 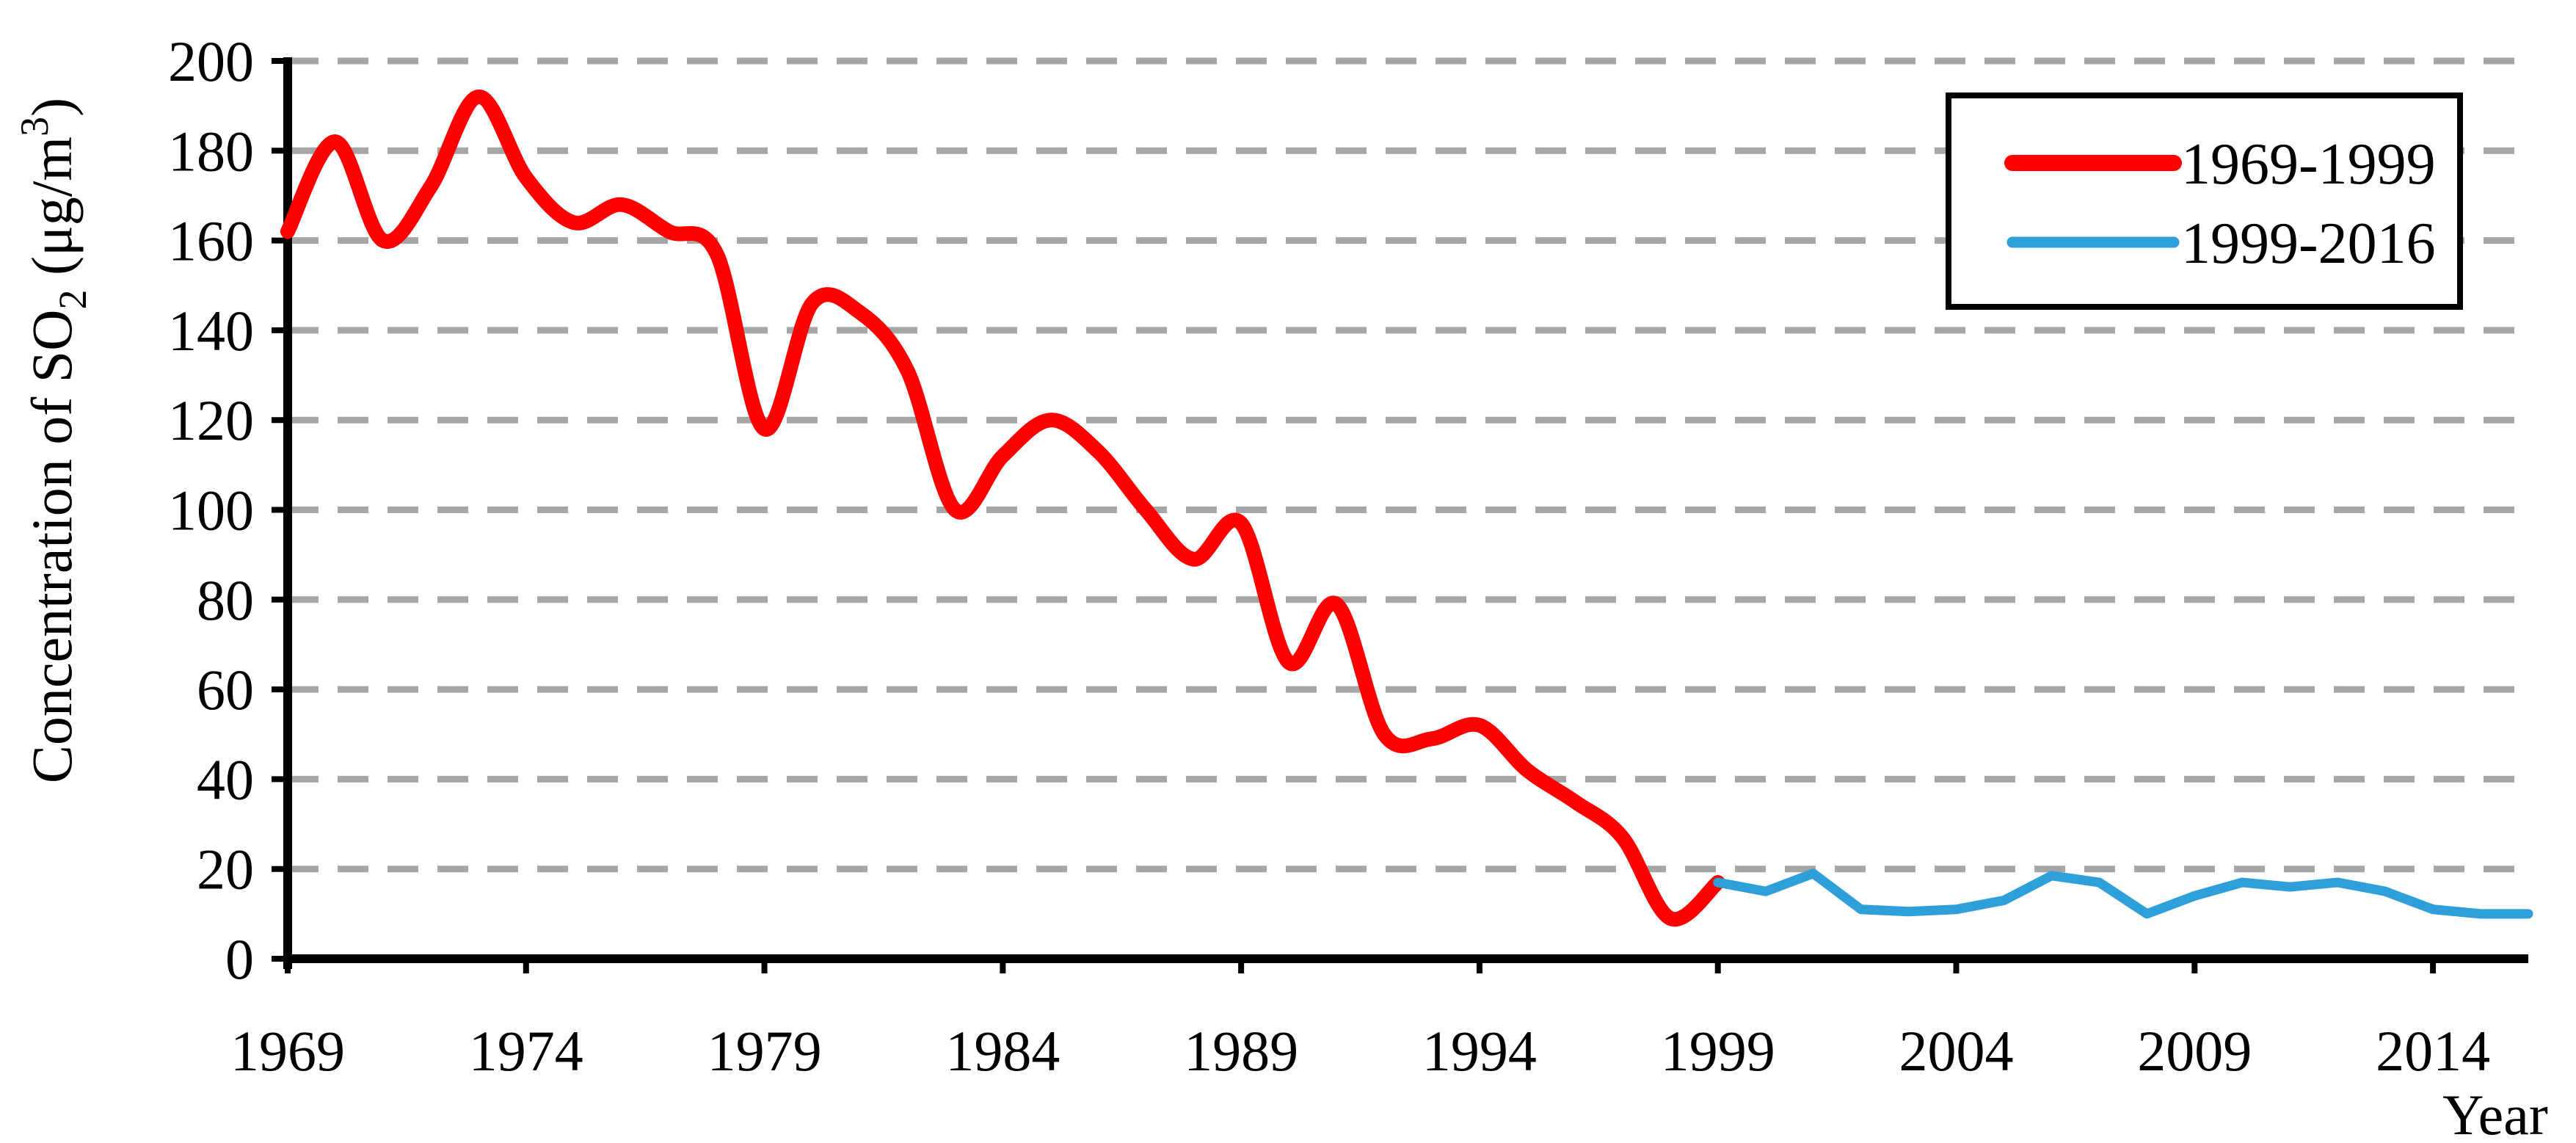 I want to click on y-tick-label: 80, so click(x=225, y=600).